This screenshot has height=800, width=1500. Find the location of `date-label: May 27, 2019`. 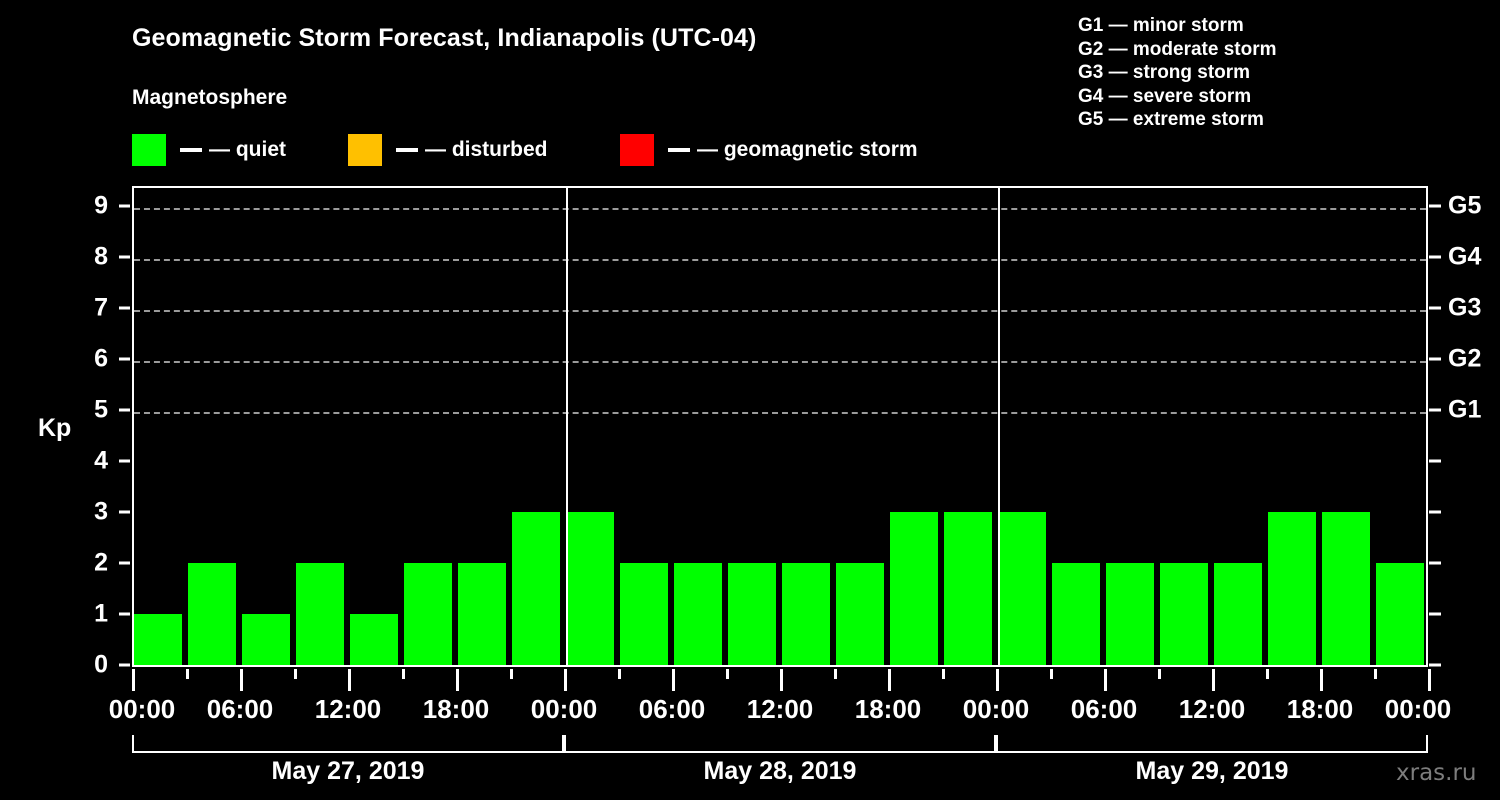

date-label: May 27, 2019 is located at coordinates (348, 771).